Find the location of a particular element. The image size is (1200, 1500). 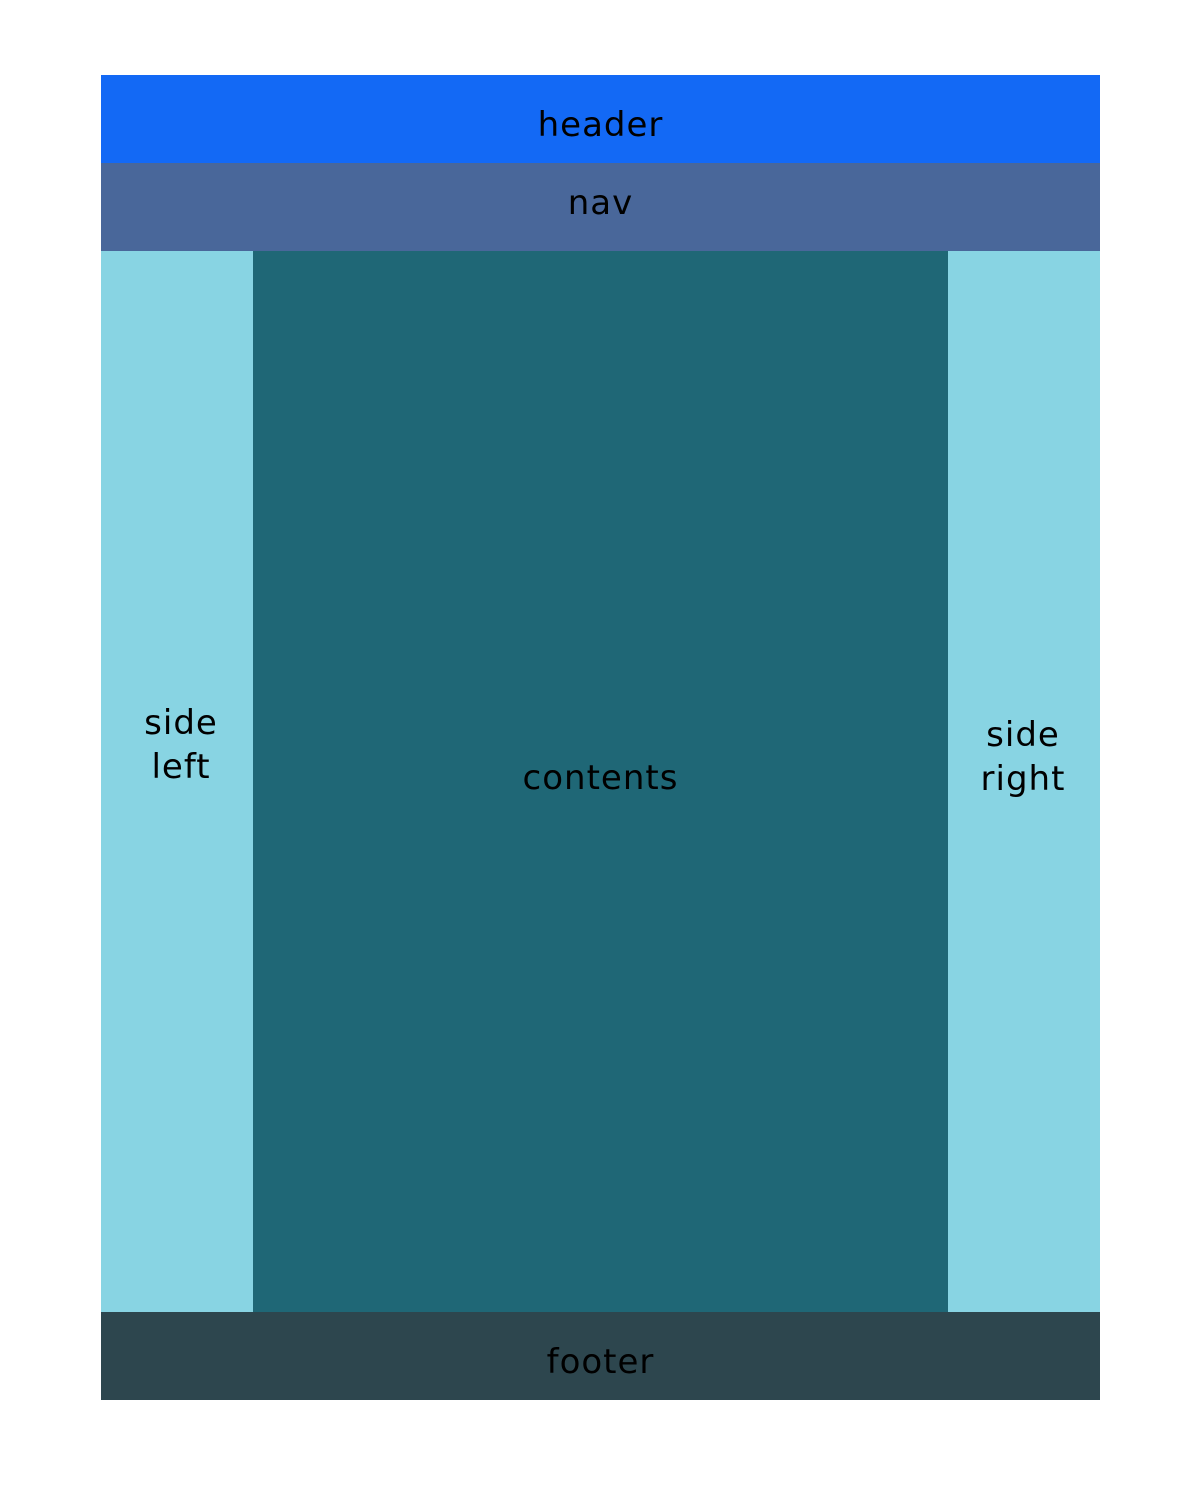

footer-region: footer is located at coordinates (600, 1356).